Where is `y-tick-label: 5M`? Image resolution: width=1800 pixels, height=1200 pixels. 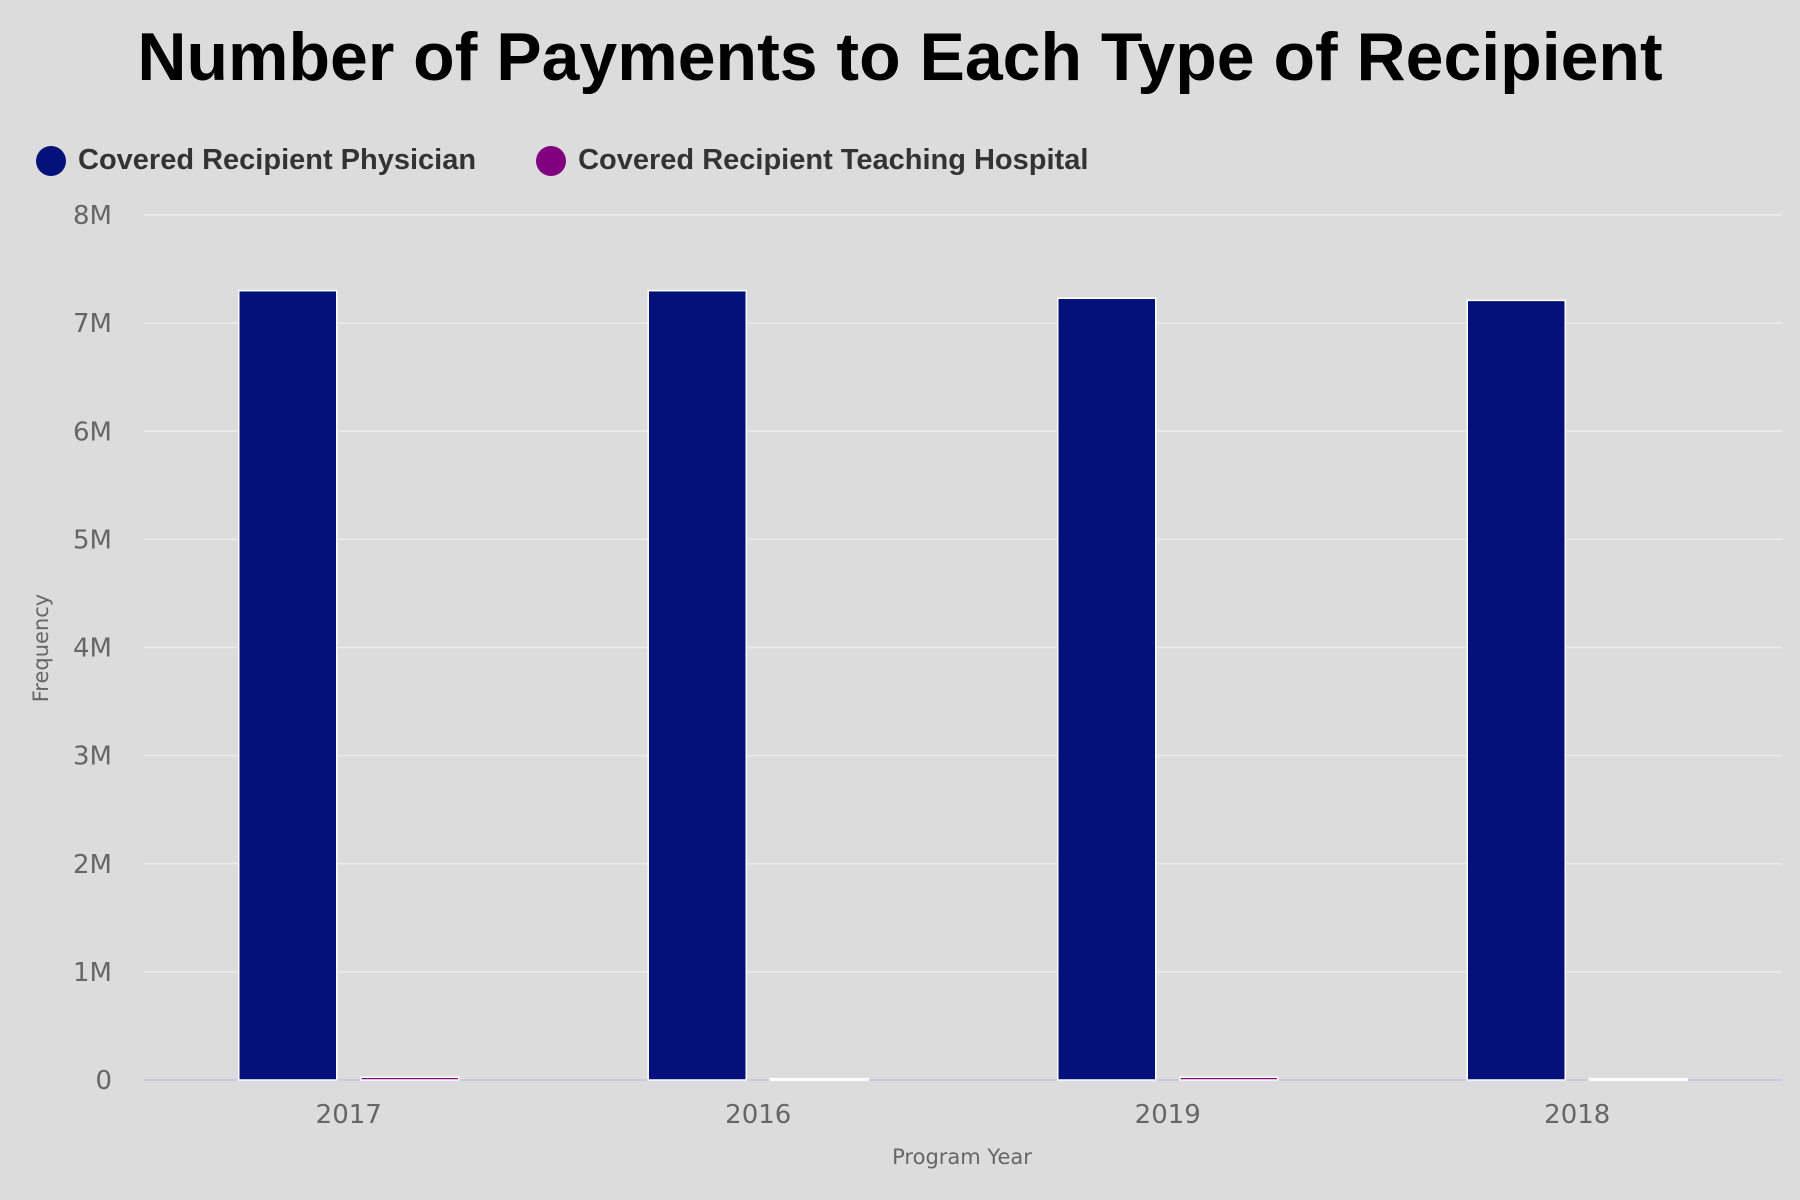
y-tick-label: 5M is located at coordinates (92, 540).